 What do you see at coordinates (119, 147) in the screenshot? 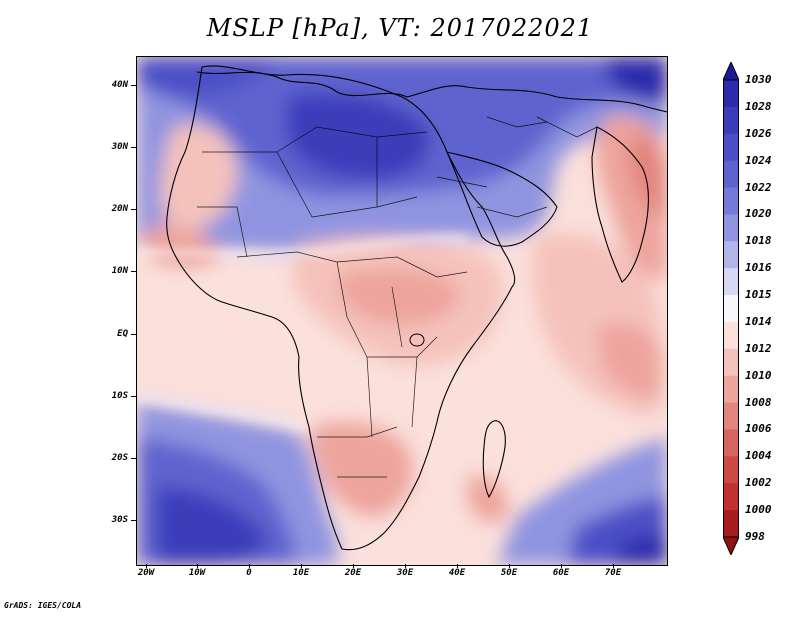
I see `lat-label-30n: 30N` at bounding box center [119, 147].